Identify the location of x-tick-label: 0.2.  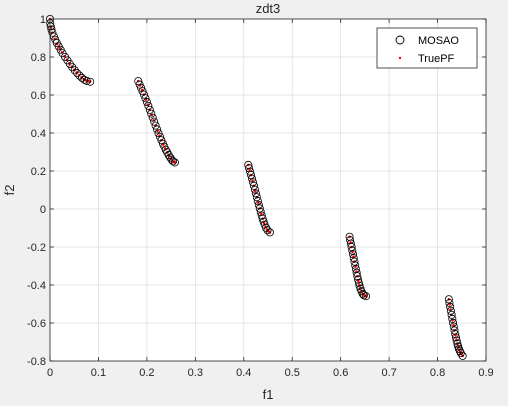
(146, 373).